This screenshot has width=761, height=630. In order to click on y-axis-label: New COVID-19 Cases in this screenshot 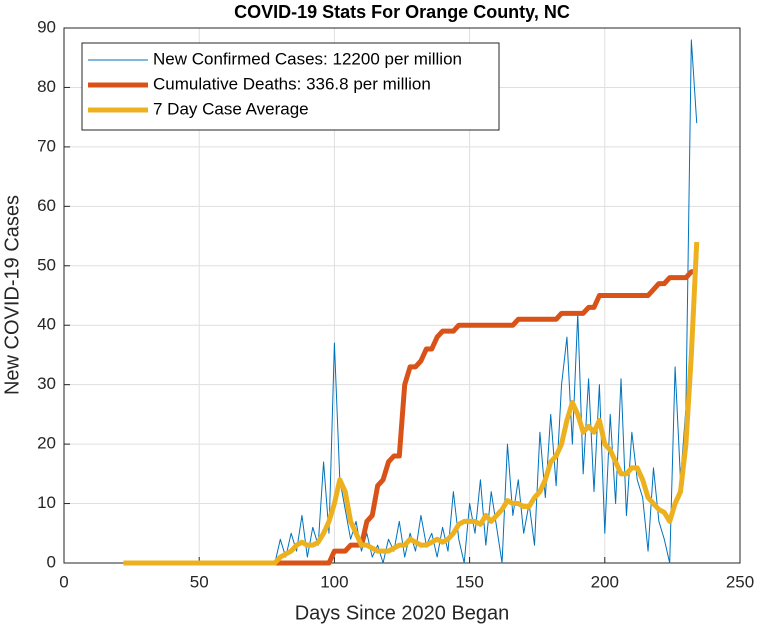, I will do `click(12, 295)`.